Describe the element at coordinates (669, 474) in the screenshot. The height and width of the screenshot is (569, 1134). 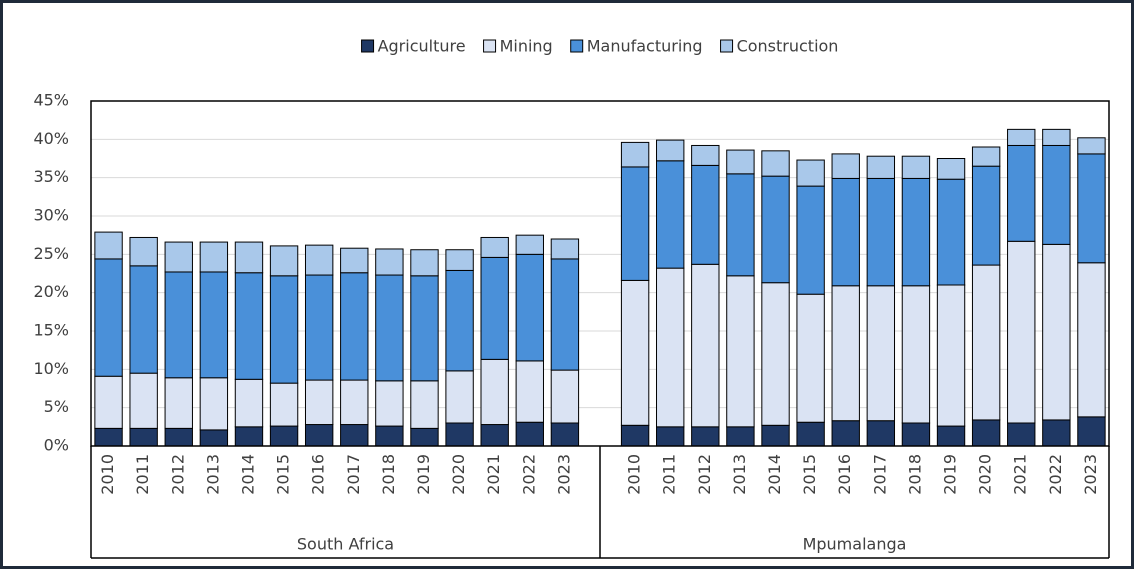
I see `x-tick-label: 2011` at that location.